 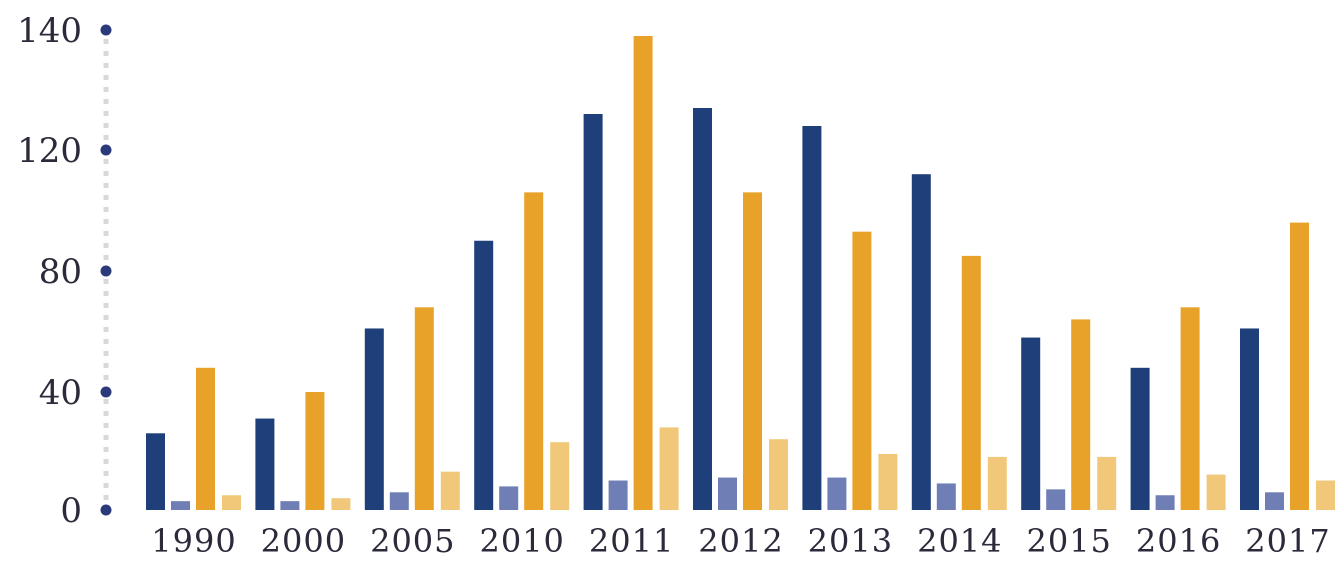 I want to click on y-tick-label: 140, so click(x=49, y=31).